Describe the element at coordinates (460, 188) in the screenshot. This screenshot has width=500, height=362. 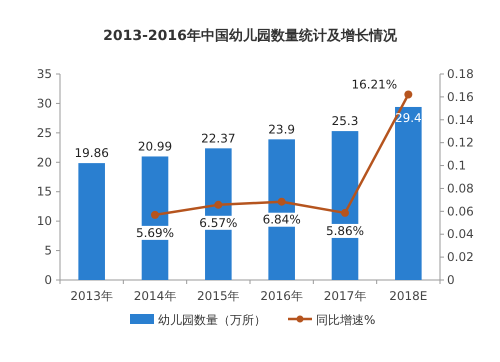
I see `y2-tick-label: 0.08` at that location.